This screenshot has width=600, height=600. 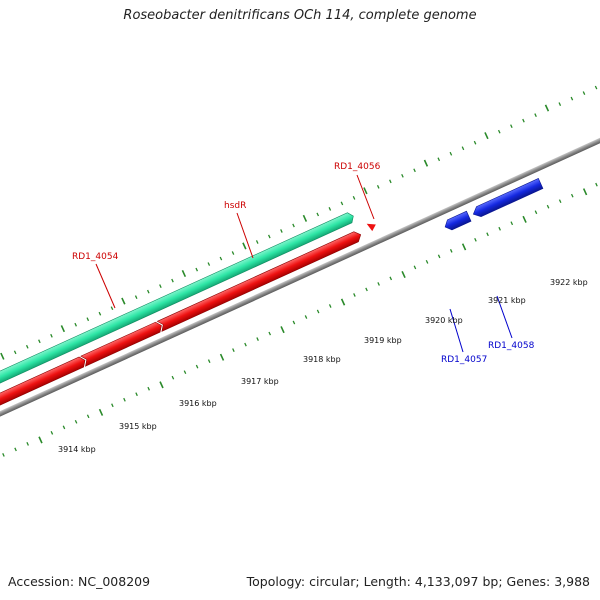 What do you see at coordinates (79, 581) in the screenshot?
I see `accession-text: Accession: NC_008209` at bounding box center [79, 581].